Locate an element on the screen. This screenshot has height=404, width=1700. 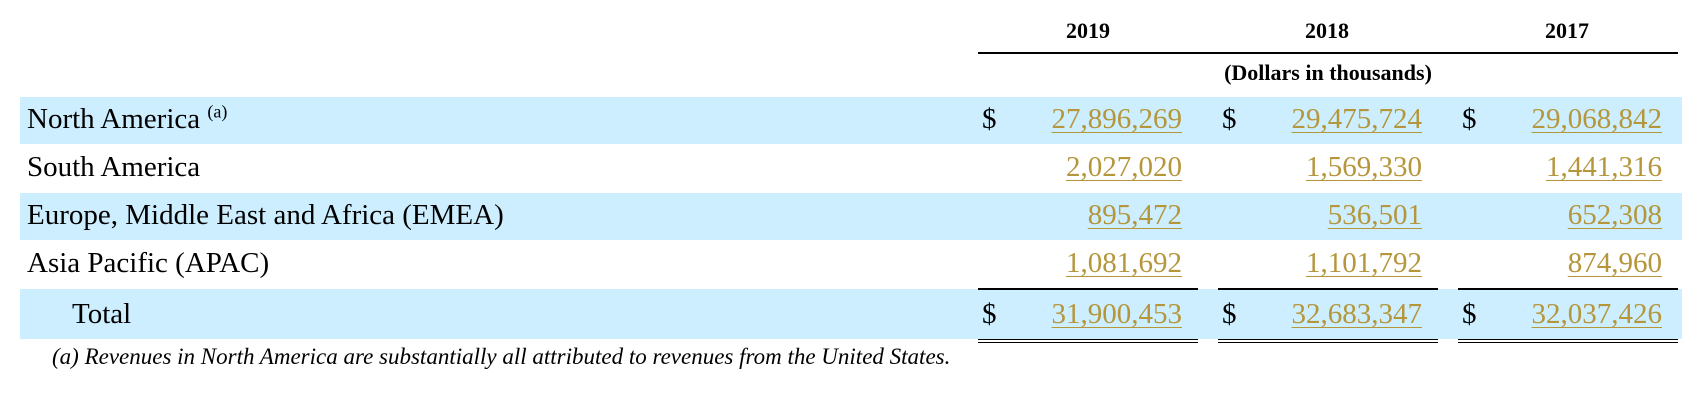
header-rule is located at coordinates (1328, 53).